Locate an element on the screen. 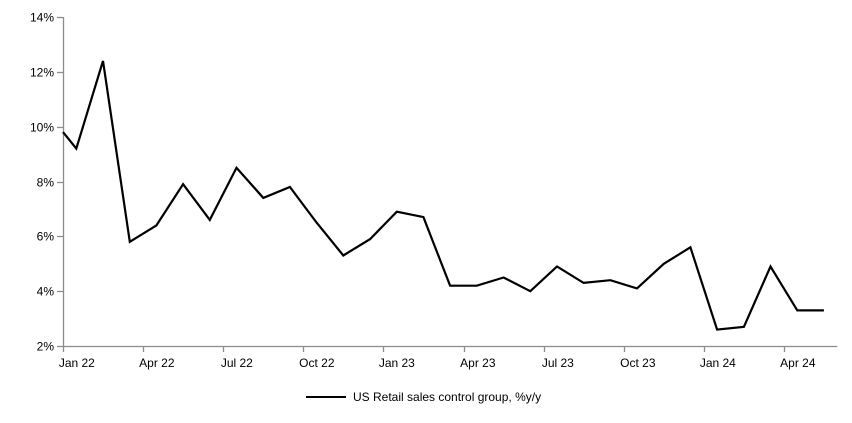 The width and height of the screenshot is (852, 423). y-tick-label: 2% is located at coordinates (46, 347).